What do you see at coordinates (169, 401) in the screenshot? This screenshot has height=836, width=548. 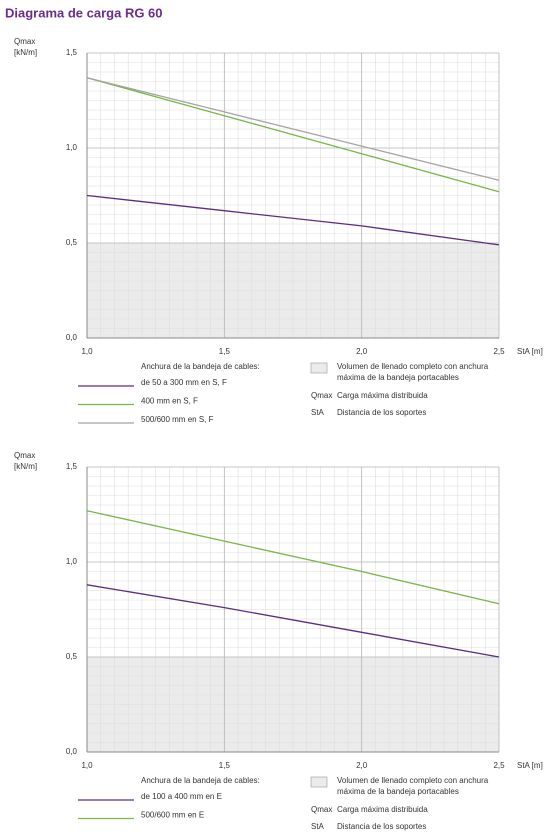 I see `legend-label: 400 mm en S, F` at bounding box center [169, 401].